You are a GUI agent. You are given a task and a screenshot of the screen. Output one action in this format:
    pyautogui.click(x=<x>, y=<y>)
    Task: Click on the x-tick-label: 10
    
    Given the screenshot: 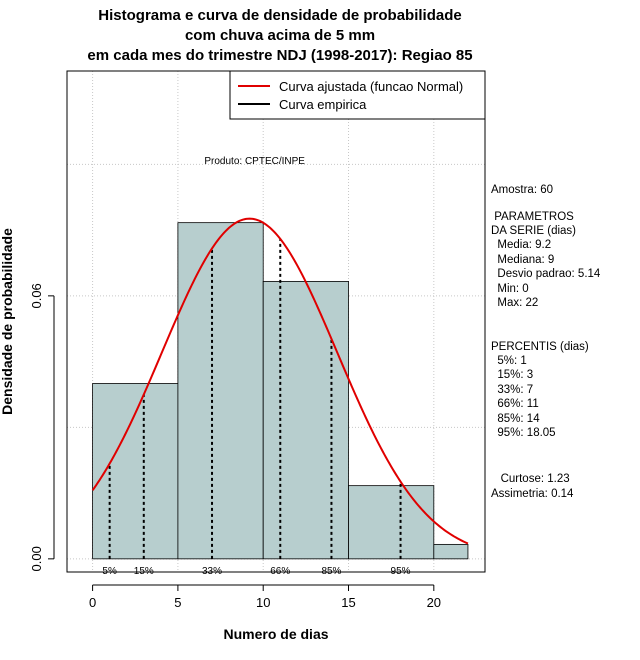 What is the action you would take?
    pyautogui.click(x=263, y=602)
    